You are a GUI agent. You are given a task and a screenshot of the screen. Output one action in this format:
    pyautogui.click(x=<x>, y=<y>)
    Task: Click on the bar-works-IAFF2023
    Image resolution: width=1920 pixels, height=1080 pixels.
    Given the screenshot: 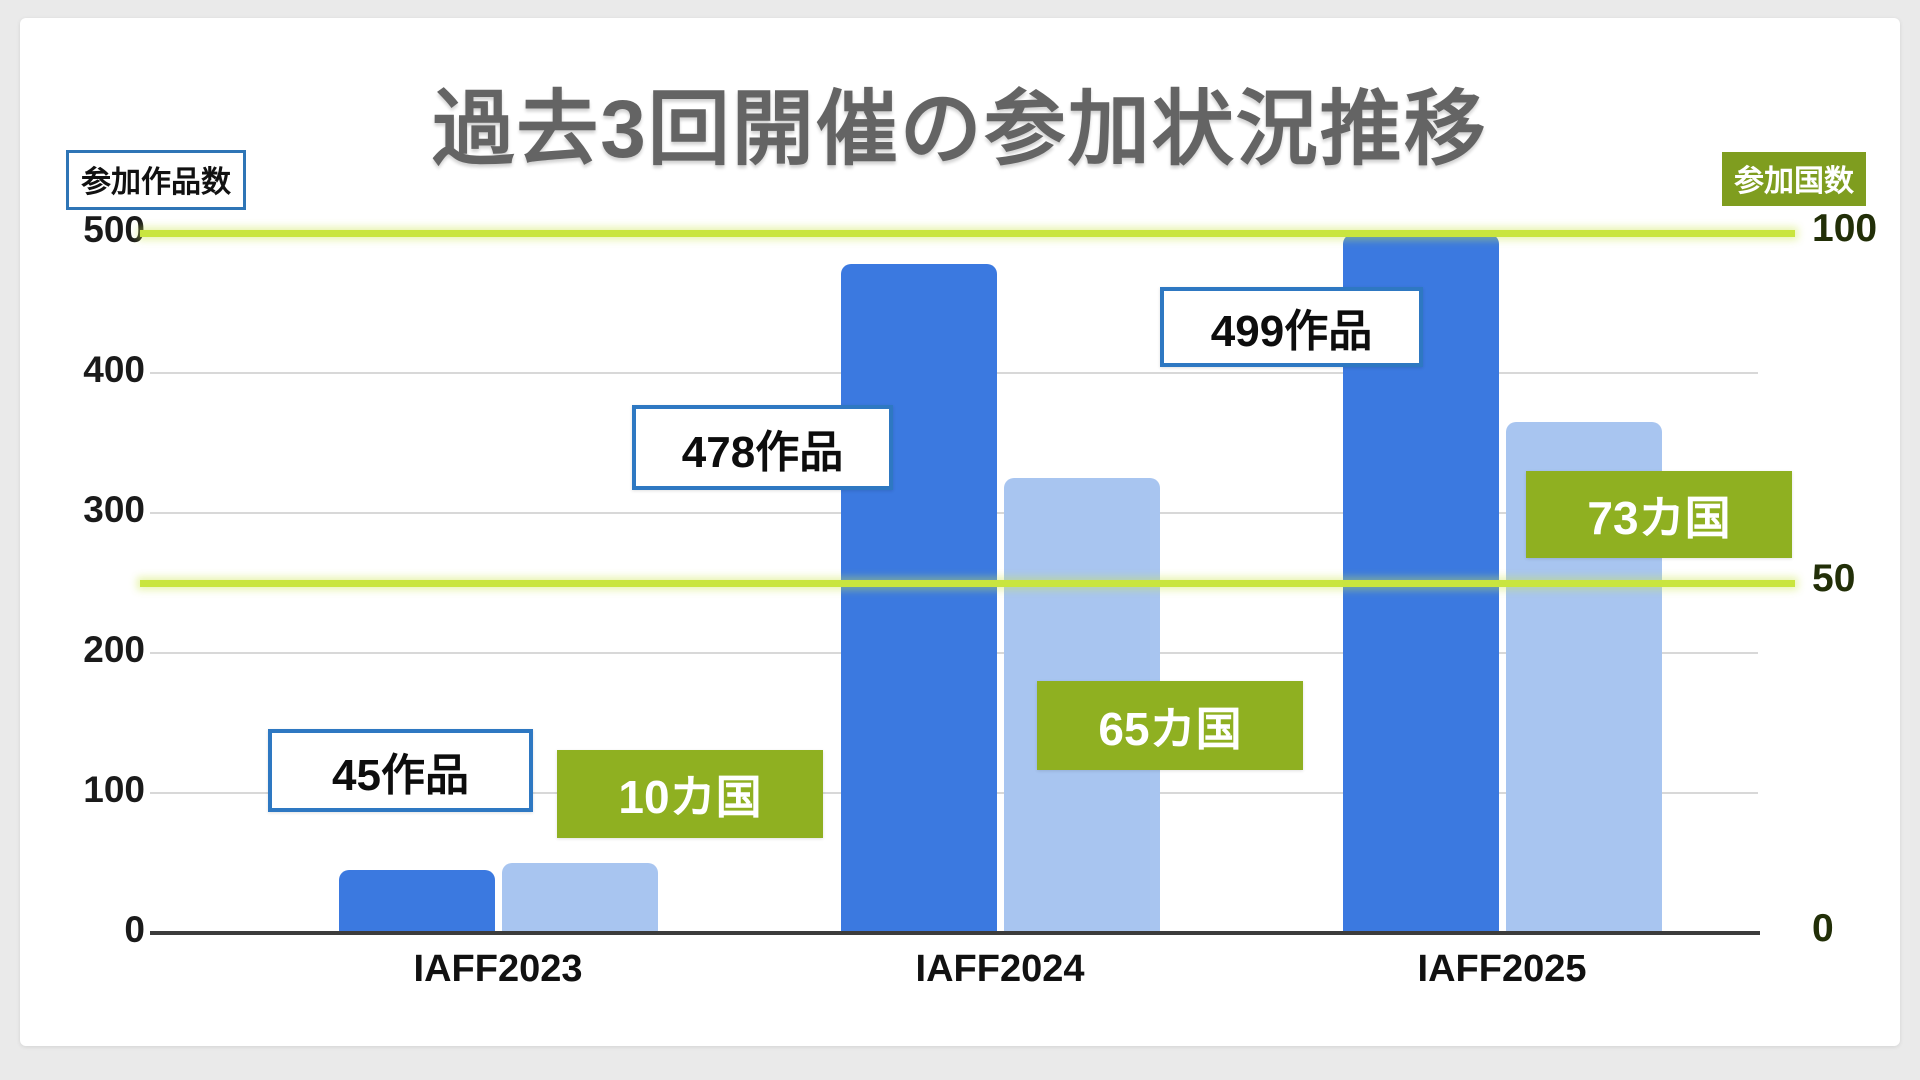 What is the action you would take?
    pyautogui.click(x=416, y=901)
    